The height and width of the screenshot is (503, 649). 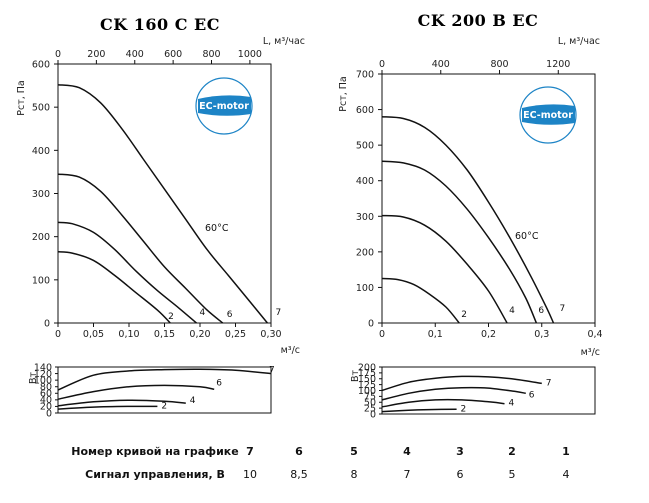 What do you see at coordinates (549, 383) in the screenshot?
I see `power-curve-label: 7` at bounding box center [549, 383].